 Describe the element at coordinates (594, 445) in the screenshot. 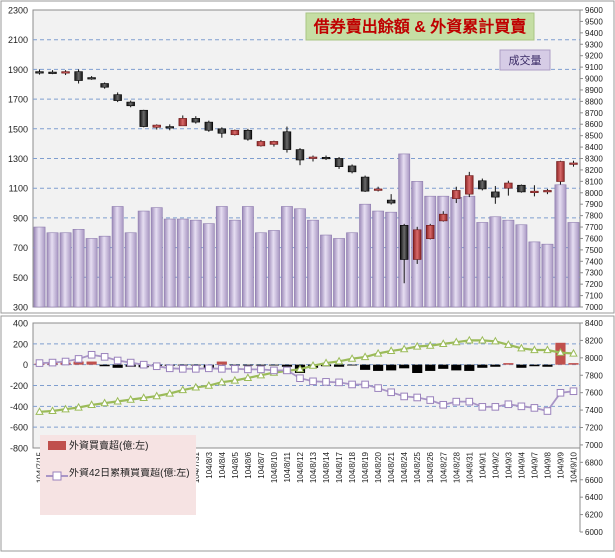

I see `bottom-right-tick-label: 7000` at that location.